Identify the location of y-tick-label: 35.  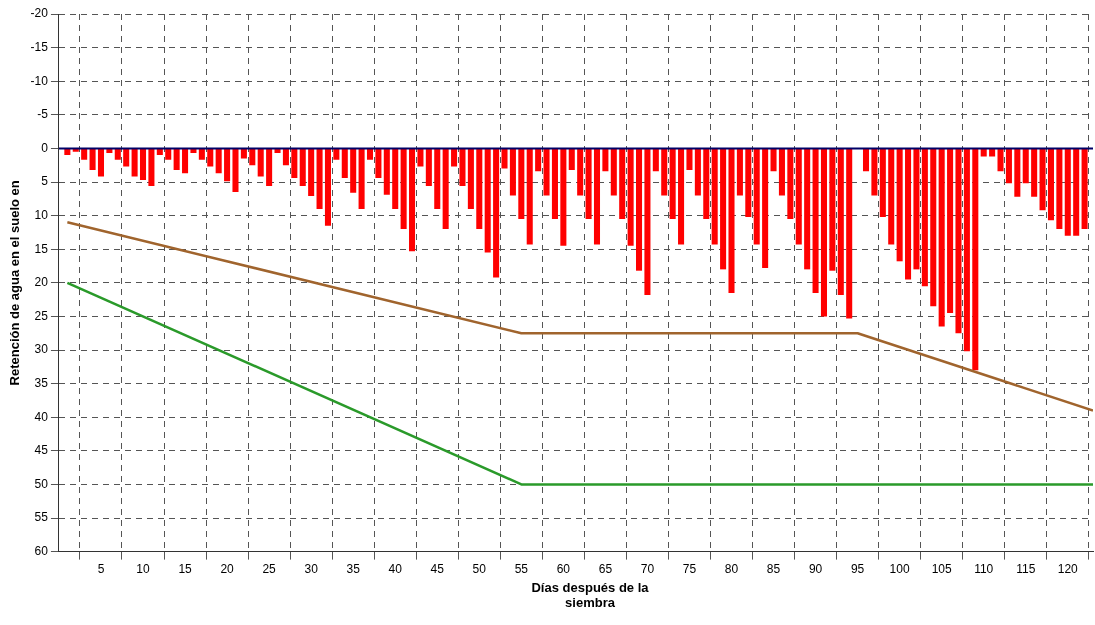
(41, 382).